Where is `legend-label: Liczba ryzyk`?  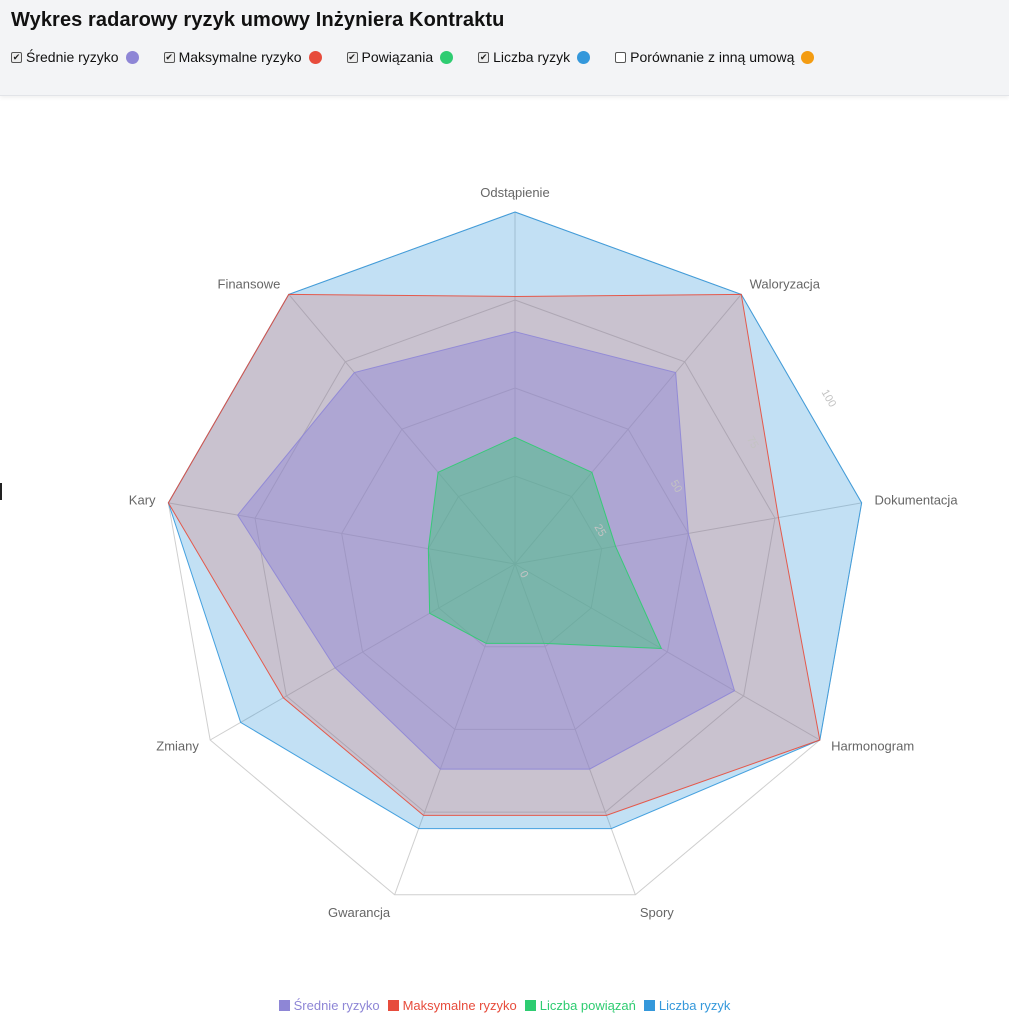 legend-label: Liczba ryzyk is located at coordinates (694, 1005).